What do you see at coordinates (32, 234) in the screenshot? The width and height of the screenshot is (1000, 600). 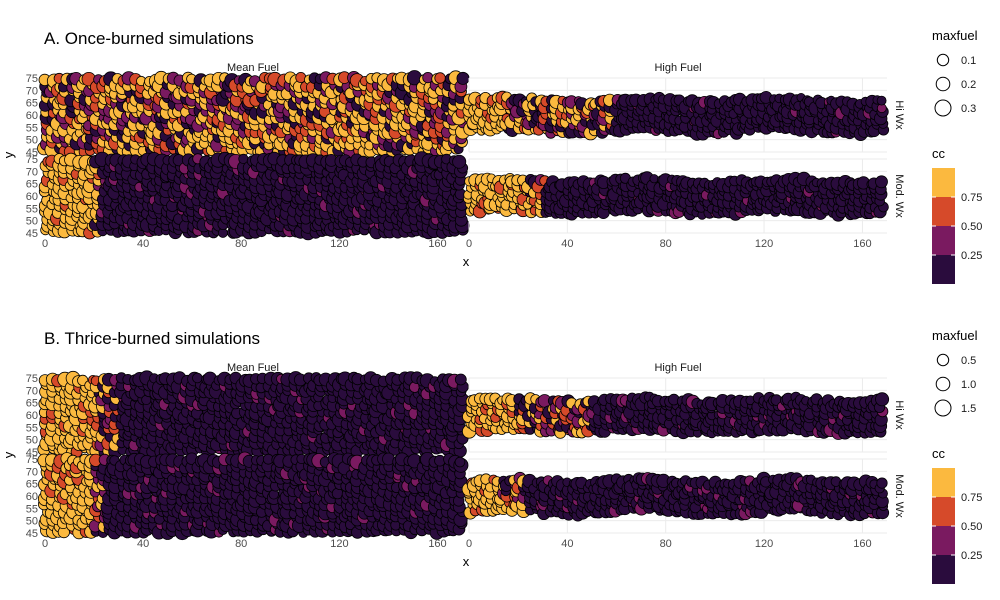 I see `y-tick-label: 45` at bounding box center [32, 234].